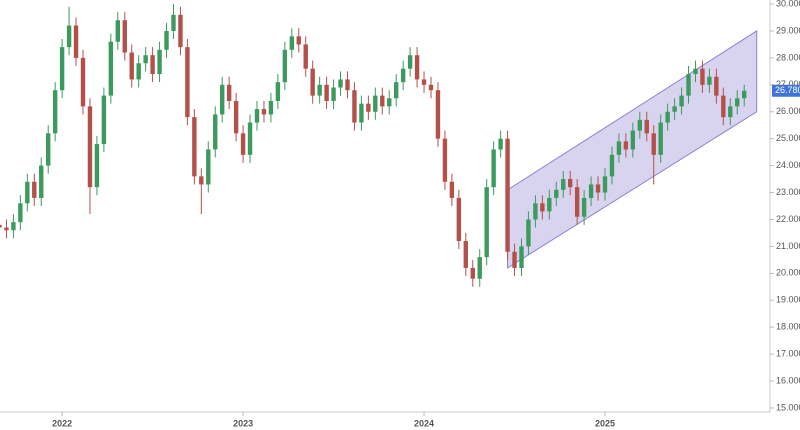 Image resolution: width=800 pixels, height=430 pixels. What do you see at coordinates (788, 57) in the screenshot?
I see `y-tick-label: 28.000` at bounding box center [788, 57].